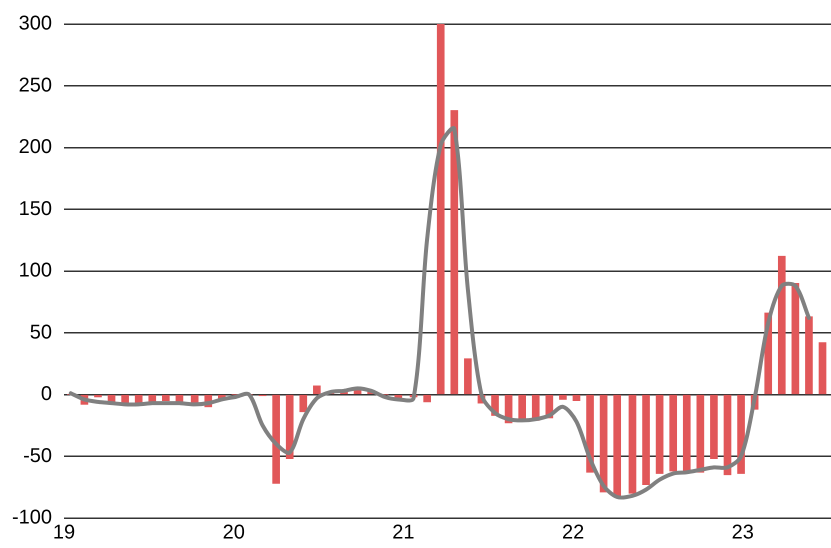 This screenshot has height=548, width=831. What do you see at coordinates (32, 517) in the screenshot?
I see `y-tick-label: -100` at bounding box center [32, 517].